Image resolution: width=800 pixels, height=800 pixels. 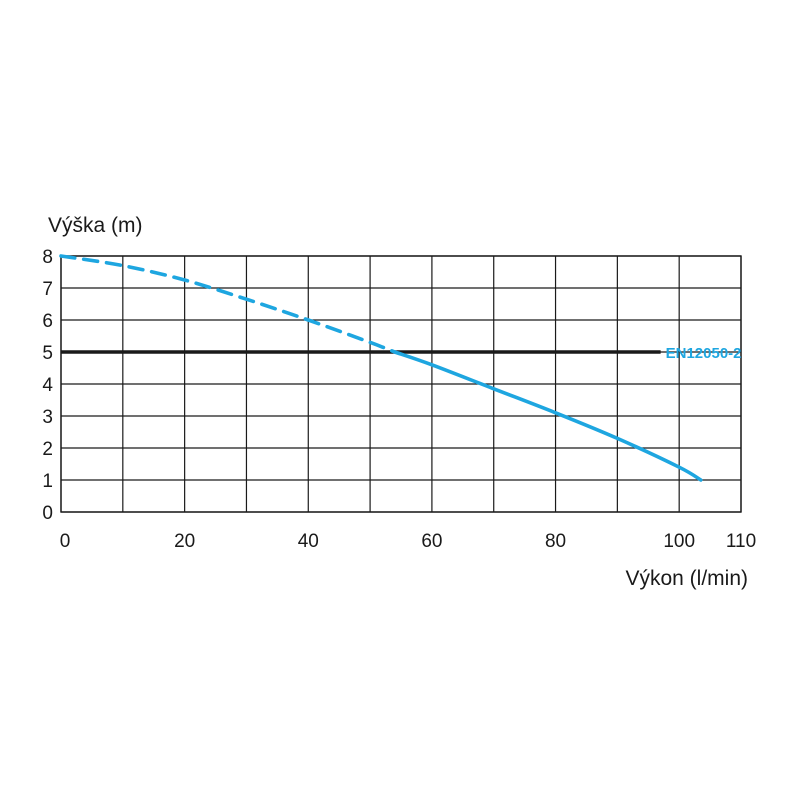 I want to click on x-tick-label: 20, so click(x=184, y=541).